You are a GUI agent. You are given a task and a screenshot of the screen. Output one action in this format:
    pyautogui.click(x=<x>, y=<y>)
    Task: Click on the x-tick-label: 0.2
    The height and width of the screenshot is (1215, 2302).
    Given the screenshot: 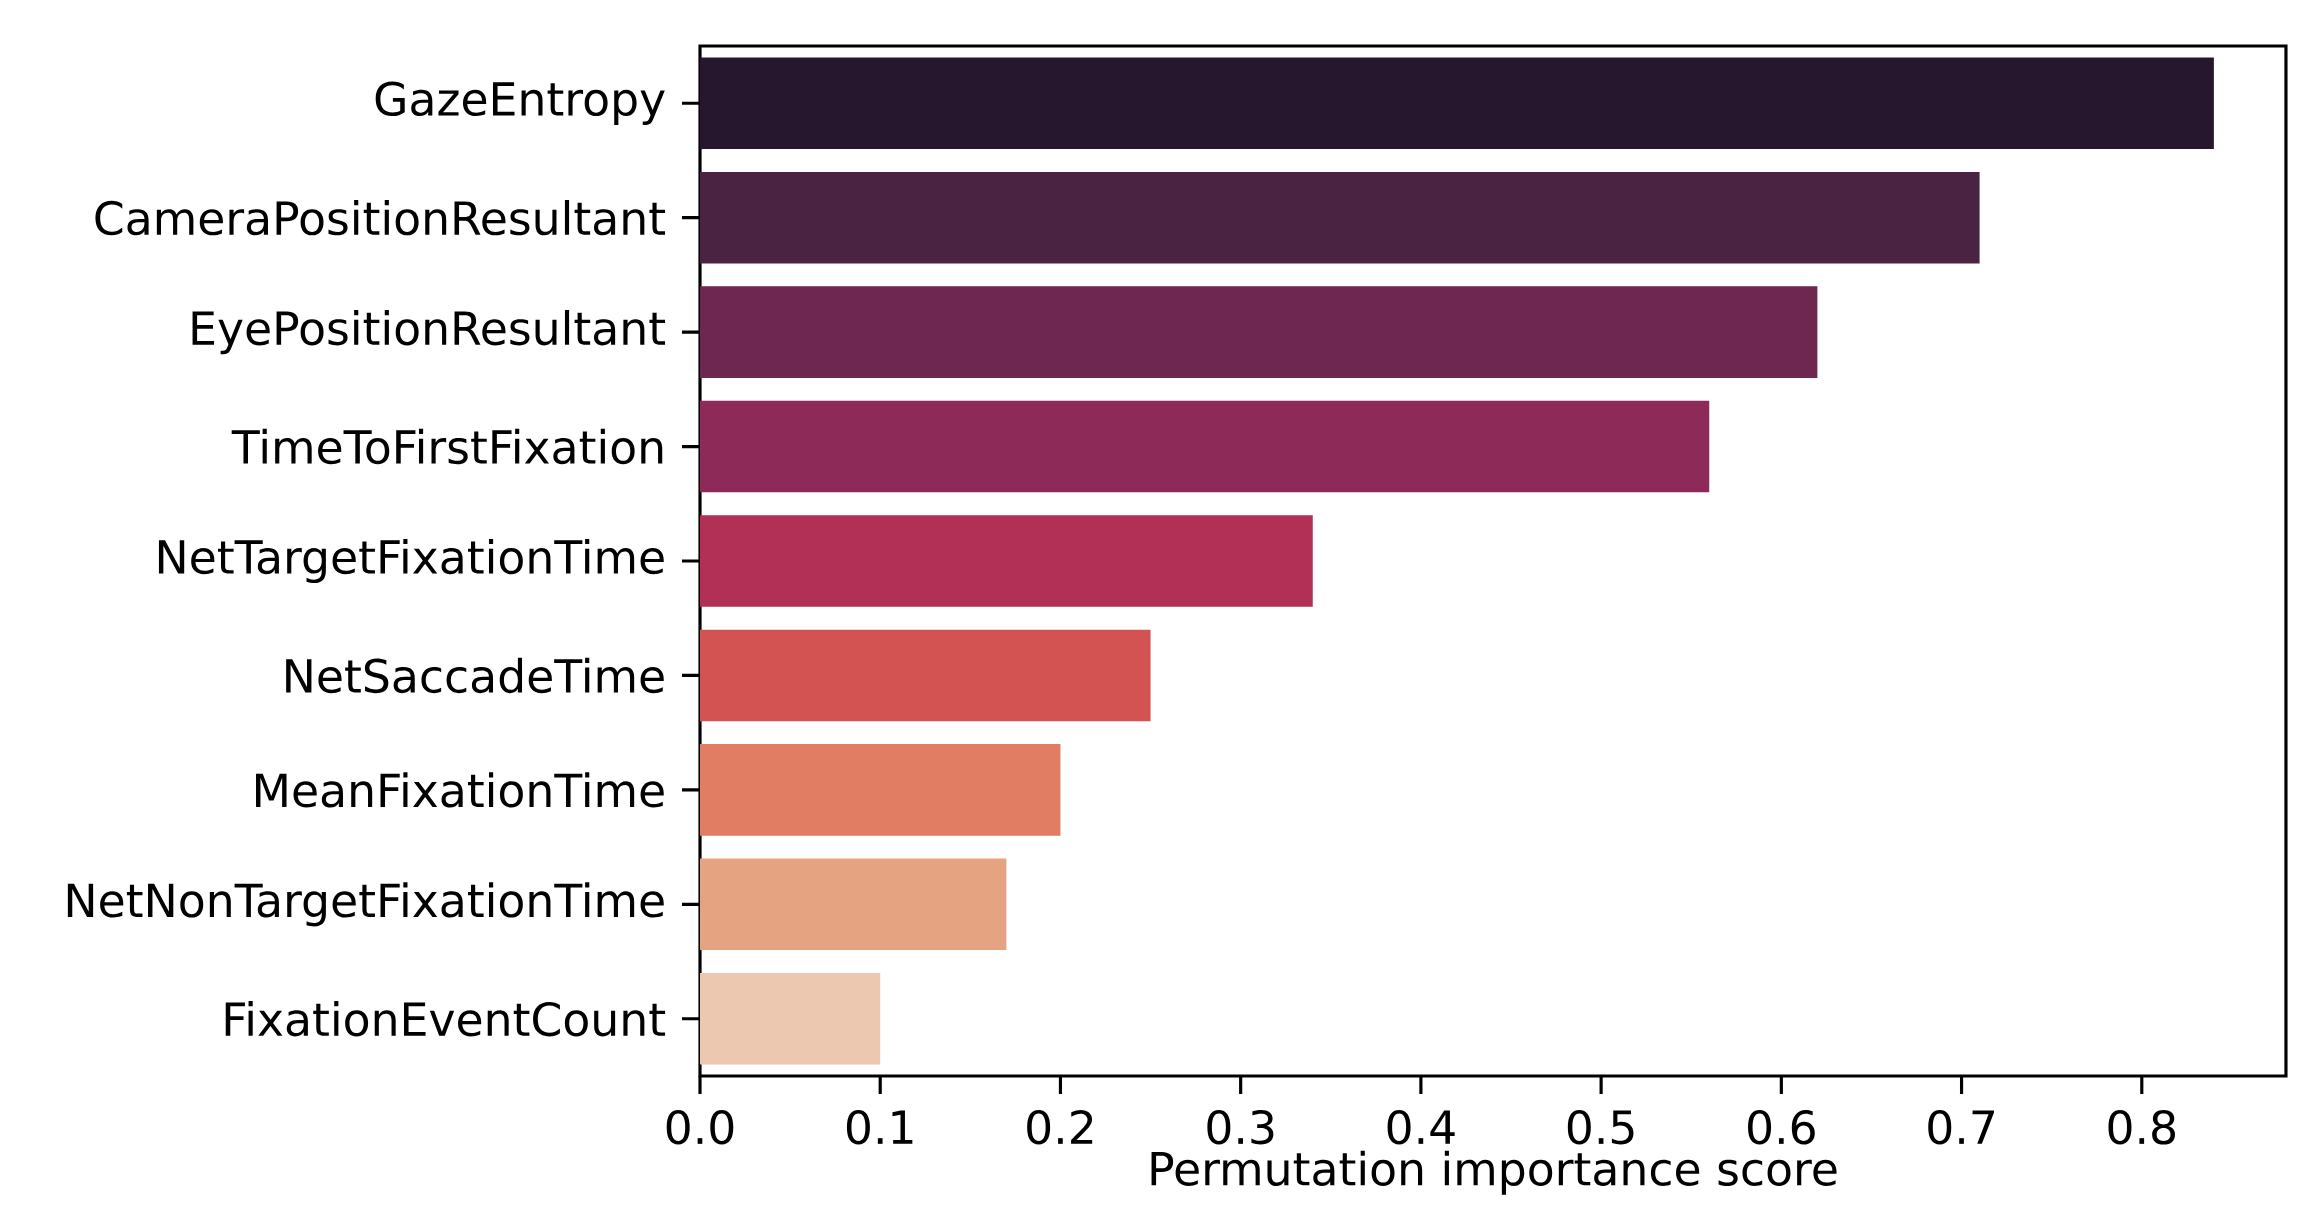 What is the action you would take?
    pyautogui.click(x=1060, y=1127)
    